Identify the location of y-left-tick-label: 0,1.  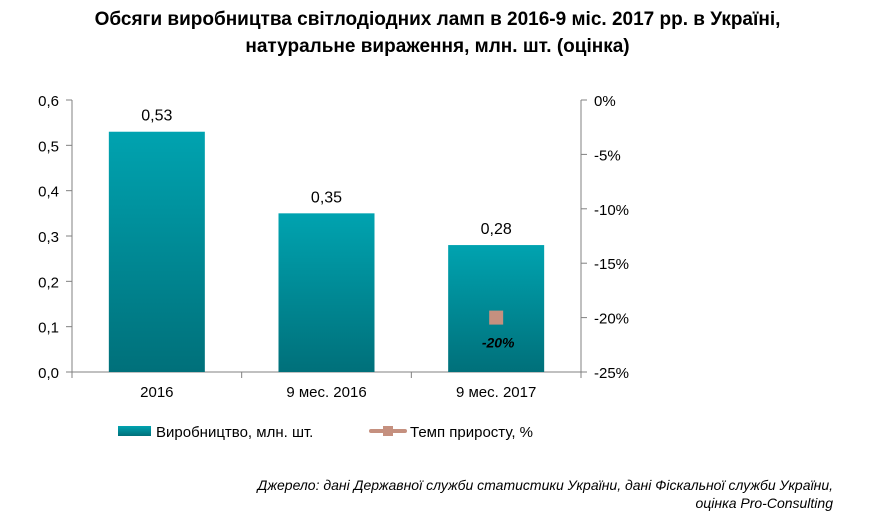
(48, 328).